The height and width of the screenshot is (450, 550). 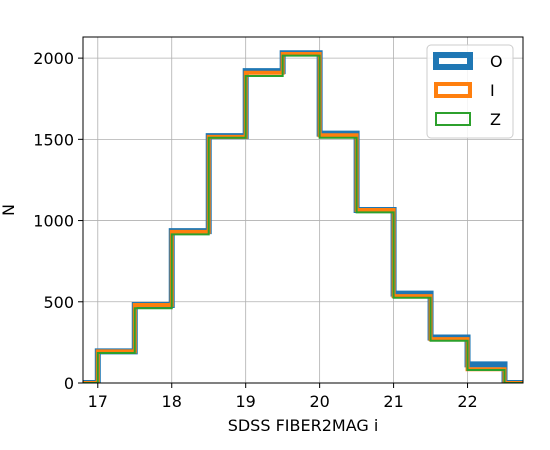 I want to click on x-tick-label: 19, so click(x=246, y=401).